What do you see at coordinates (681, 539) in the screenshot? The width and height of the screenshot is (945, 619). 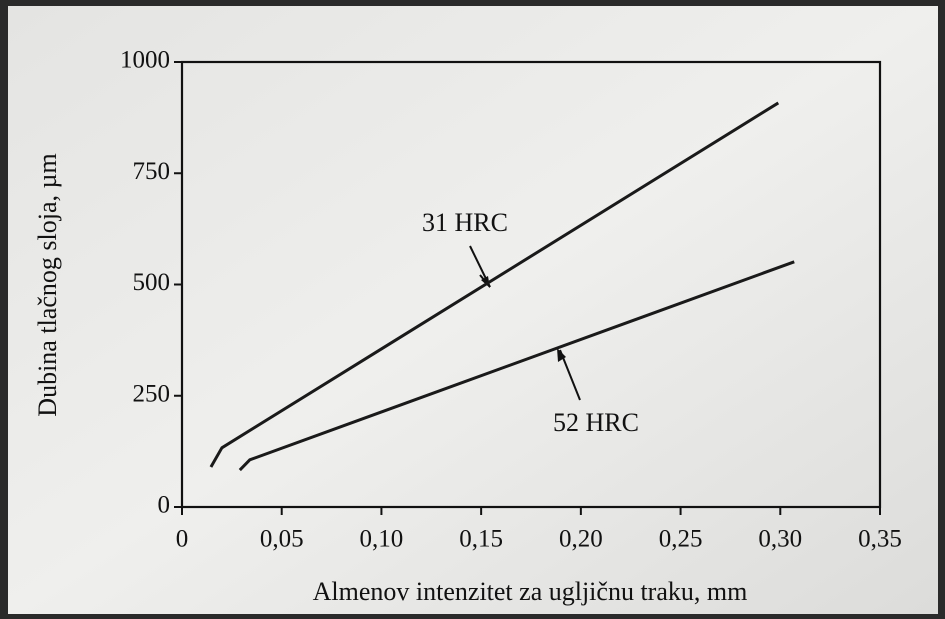 I see `x-tick-label: 0,25` at bounding box center [681, 539].